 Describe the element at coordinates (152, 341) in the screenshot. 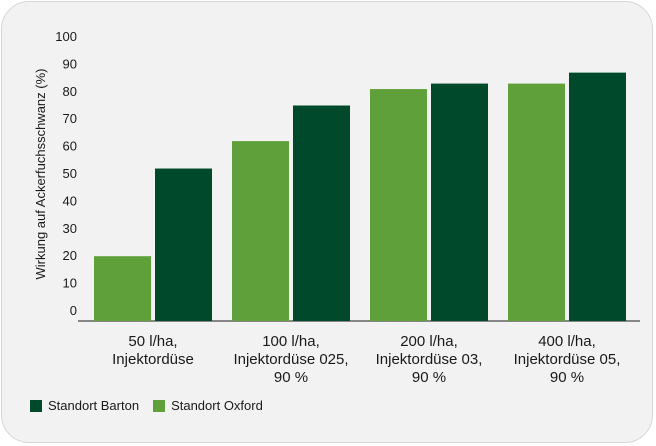

I see `category-label: 50 l/ha,` at that location.